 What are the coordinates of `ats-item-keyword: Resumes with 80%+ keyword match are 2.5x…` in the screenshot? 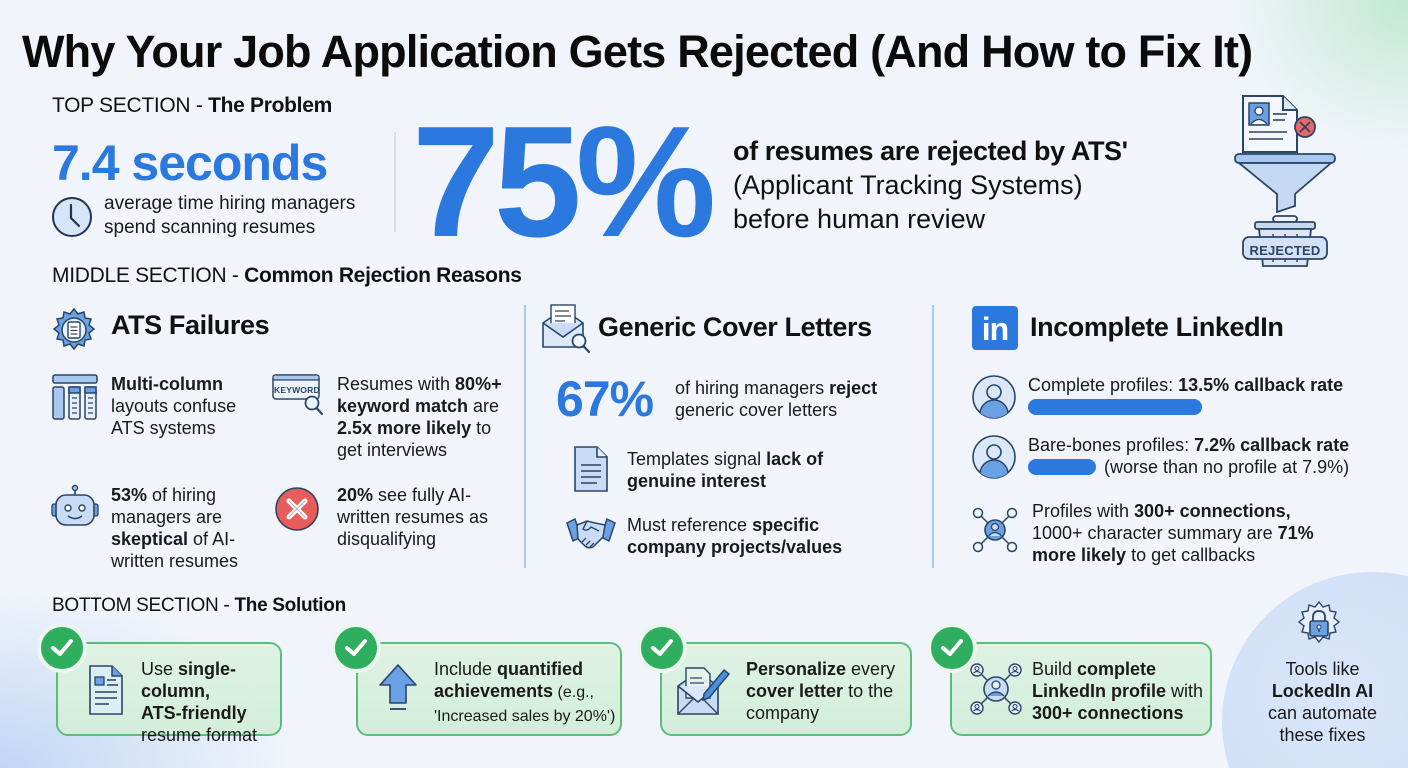 It's located at (422, 417).